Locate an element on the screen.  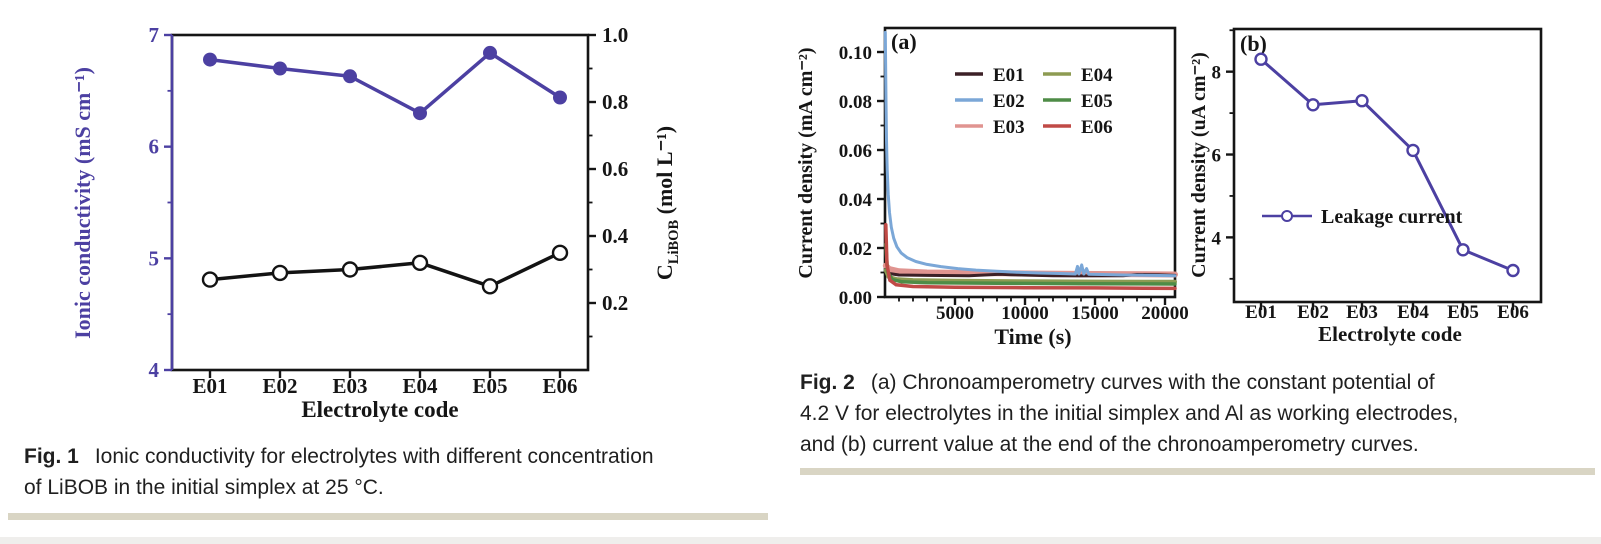
right-y-tick-label: 0.4 is located at coordinates (615, 236).